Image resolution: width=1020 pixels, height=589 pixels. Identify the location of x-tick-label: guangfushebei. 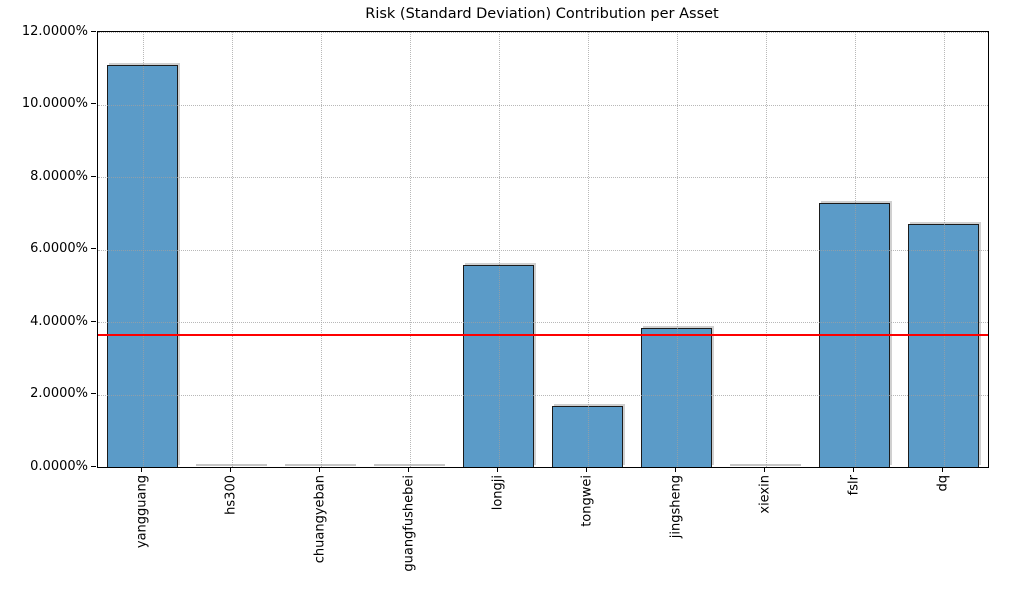
(408, 523).